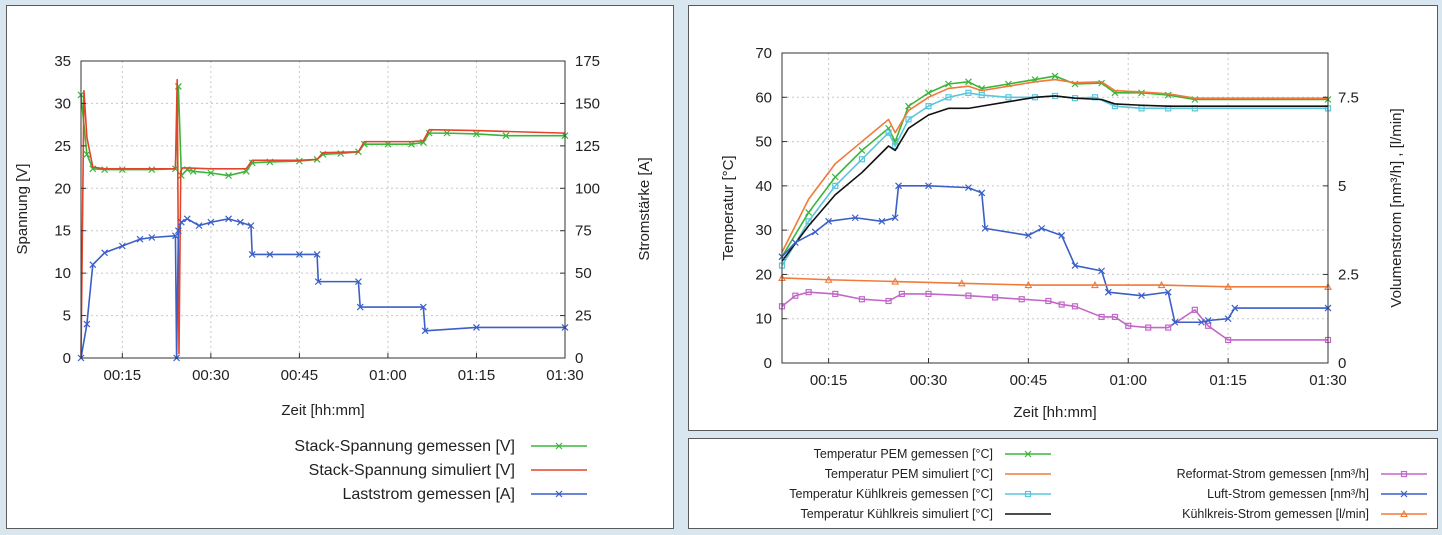 This screenshot has width=1442, height=535. Describe the element at coordinates (67, 316) in the screenshot. I see `left-y-tick-label: 5` at that location.